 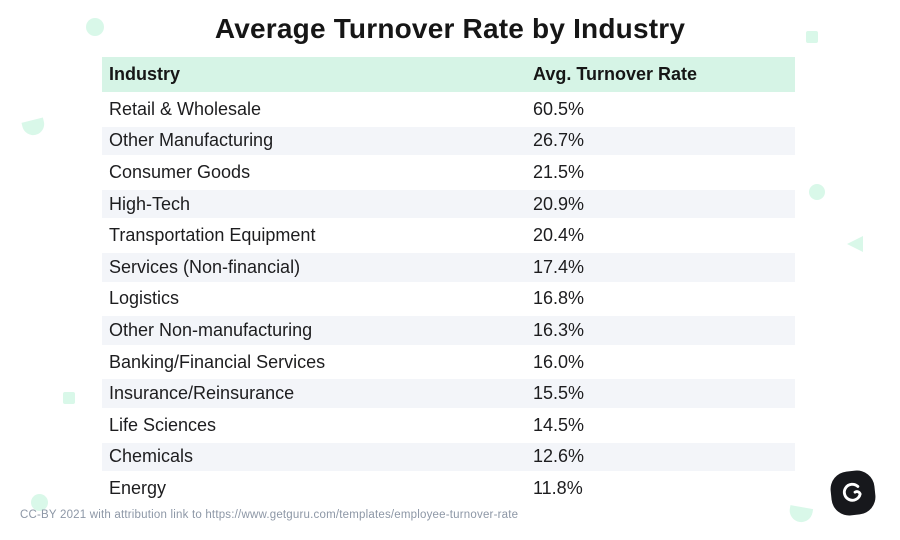 I want to click on rate-cell: 16.0%, so click(x=559, y=361).